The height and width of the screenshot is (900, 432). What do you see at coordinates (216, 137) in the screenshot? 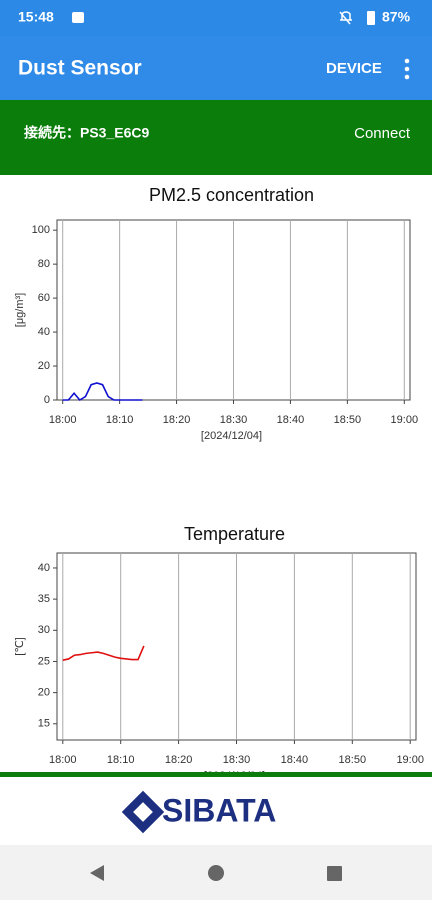
I see `connection-bar` at bounding box center [216, 137].